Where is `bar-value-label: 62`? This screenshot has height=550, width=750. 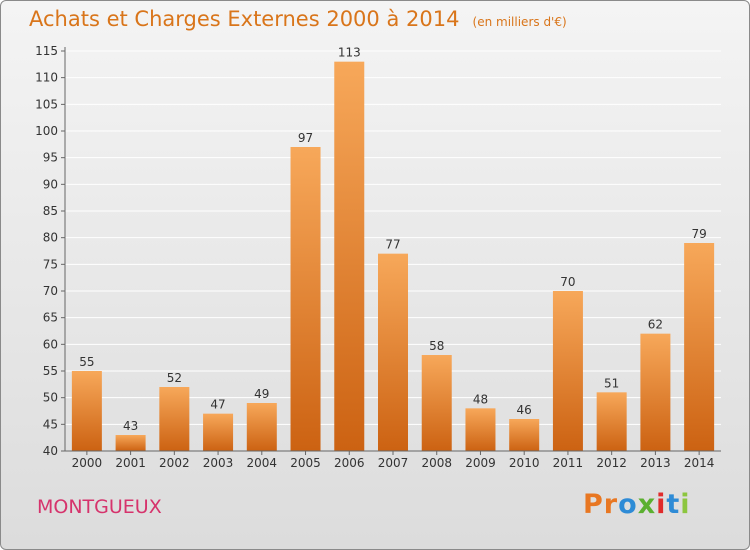
bar-value-label: 62 is located at coordinates (655, 325).